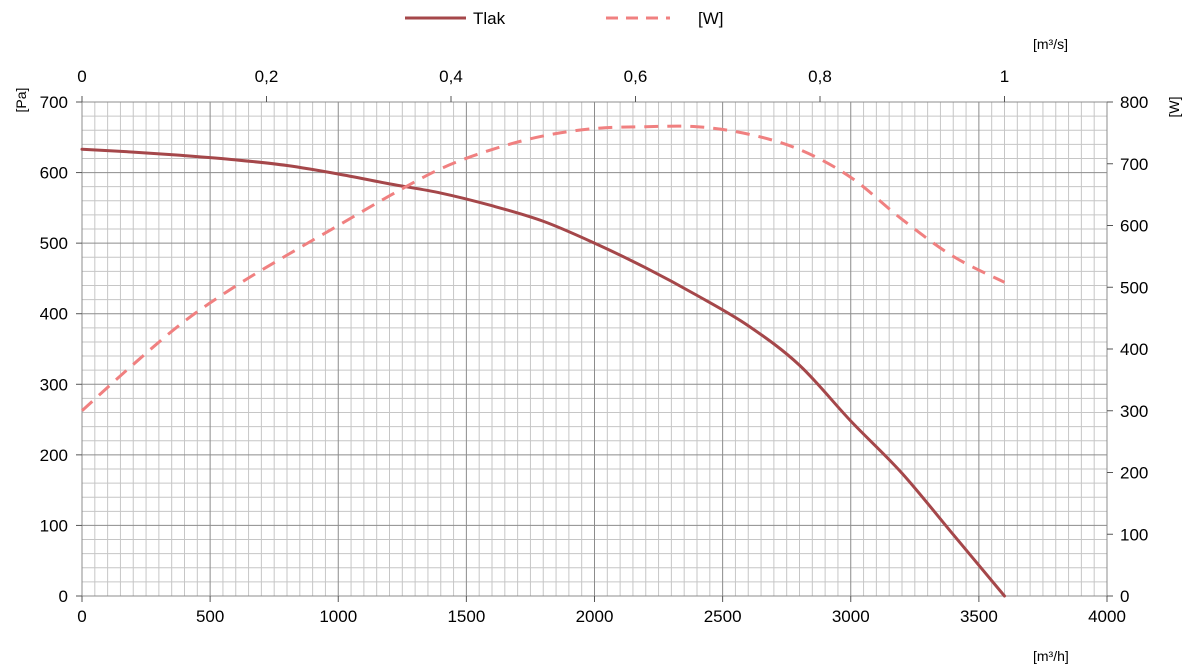 This screenshot has height=665, width=1190. Describe the element at coordinates (54, 173) in the screenshot. I see `left-tick-label: 600` at that location.